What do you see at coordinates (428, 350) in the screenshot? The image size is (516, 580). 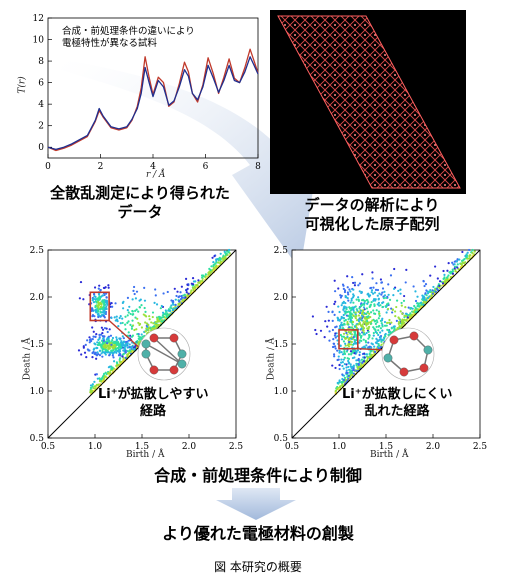 I see `pd-right-ring-atom` at bounding box center [428, 350].